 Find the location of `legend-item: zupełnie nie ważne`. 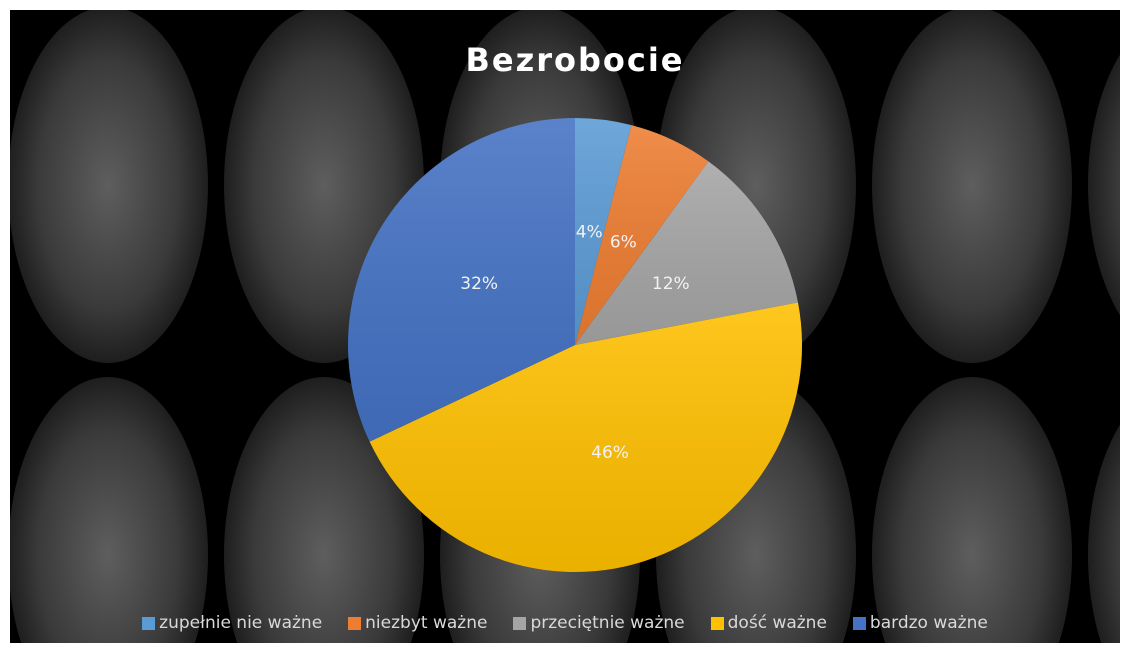

legend-item: zupełnie nie ważne is located at coordinates (232, 623).